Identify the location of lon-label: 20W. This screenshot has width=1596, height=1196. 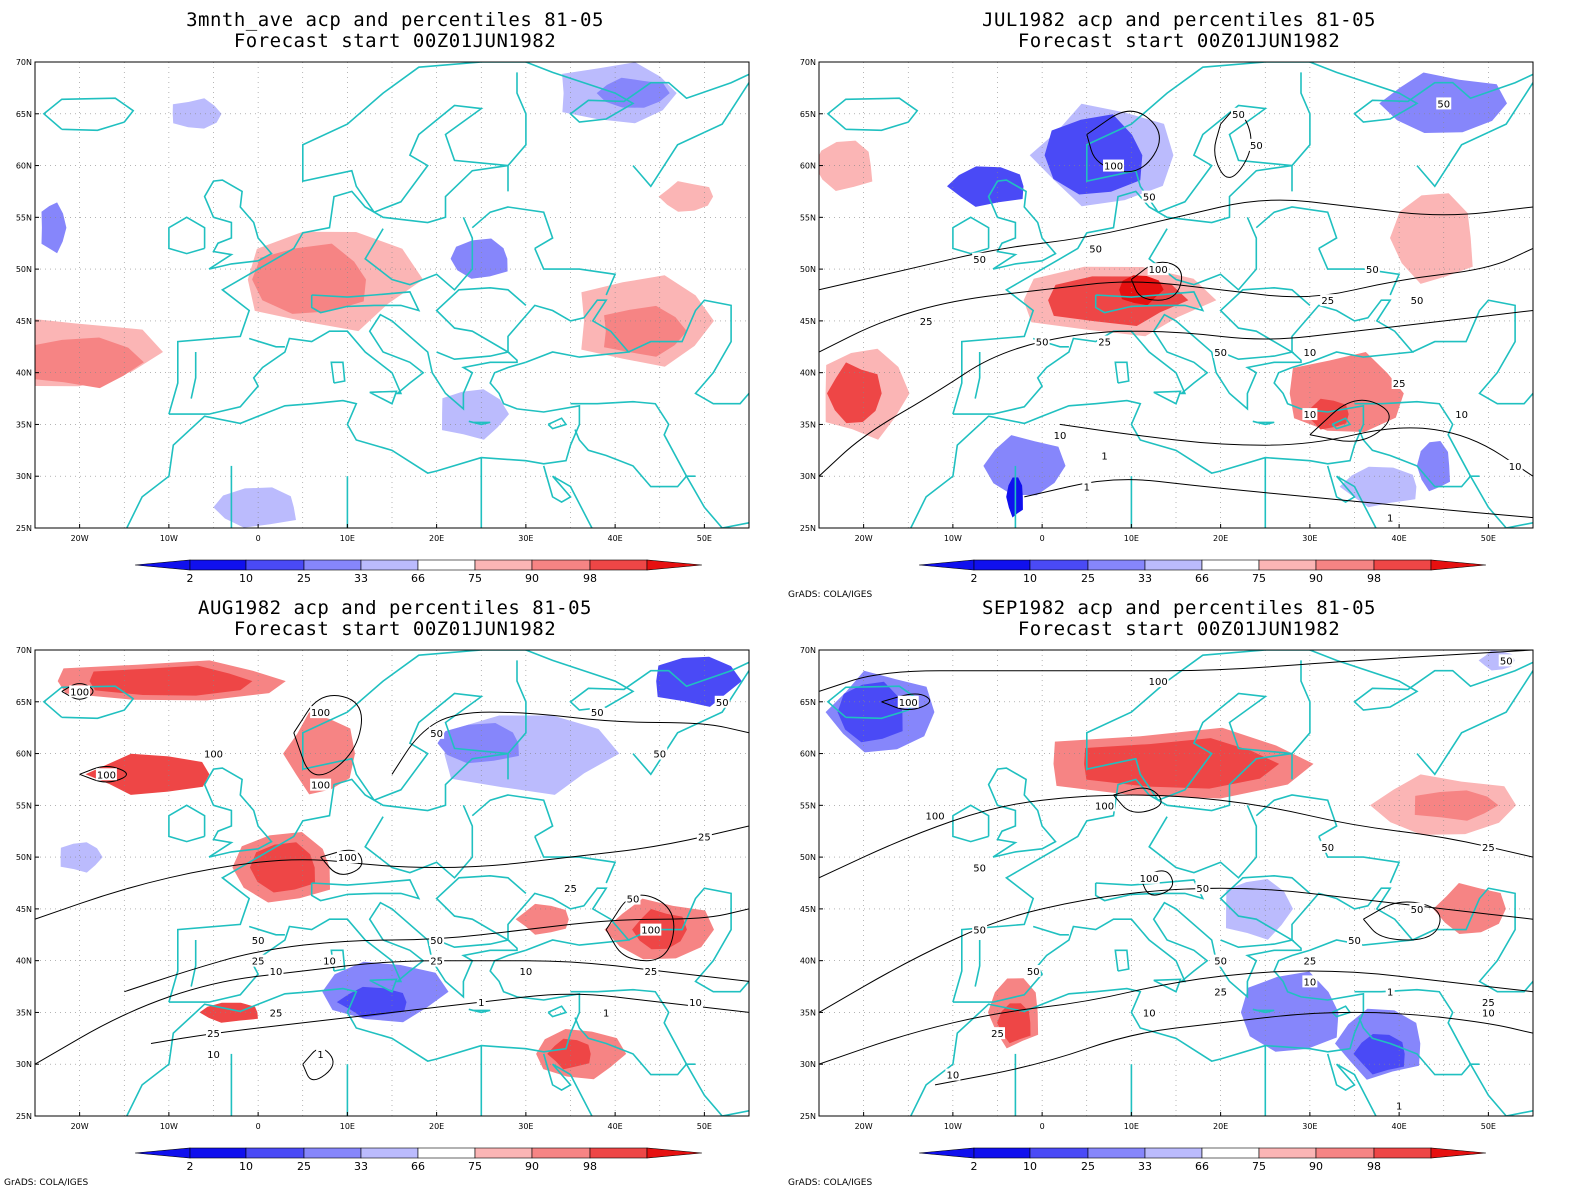
(864, 538).